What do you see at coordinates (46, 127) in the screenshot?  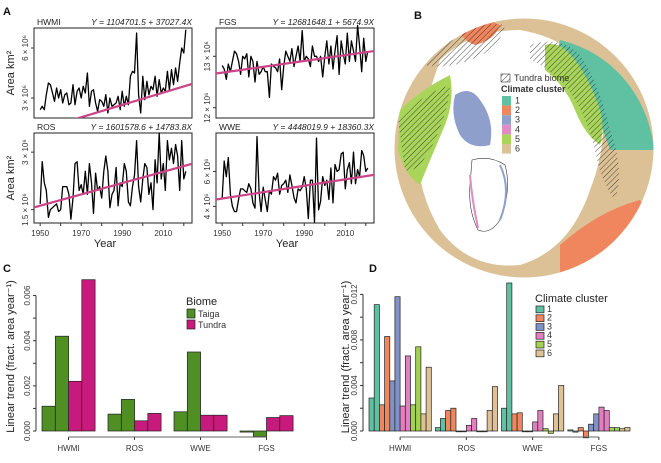 I see `subplot-title: ROS` at bounding box center [46, 127].